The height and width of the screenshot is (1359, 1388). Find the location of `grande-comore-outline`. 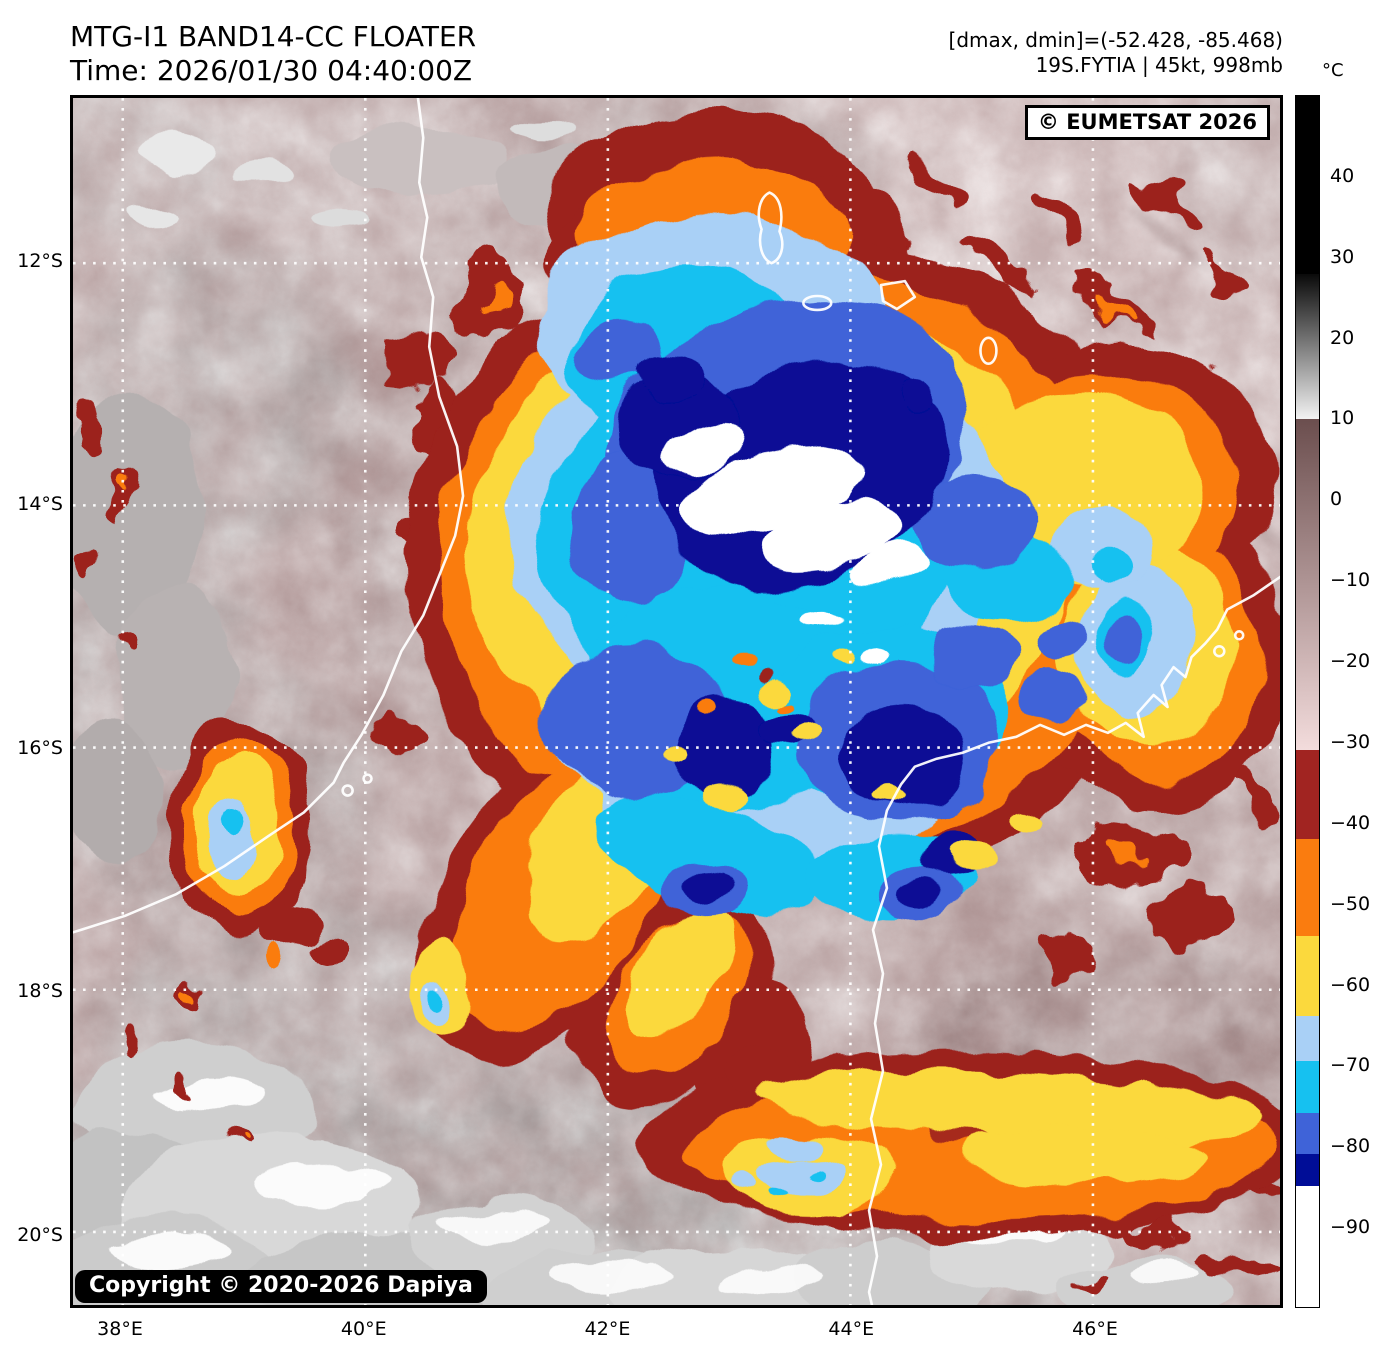

grande-comore-outline is located at coordinates (770, 228).